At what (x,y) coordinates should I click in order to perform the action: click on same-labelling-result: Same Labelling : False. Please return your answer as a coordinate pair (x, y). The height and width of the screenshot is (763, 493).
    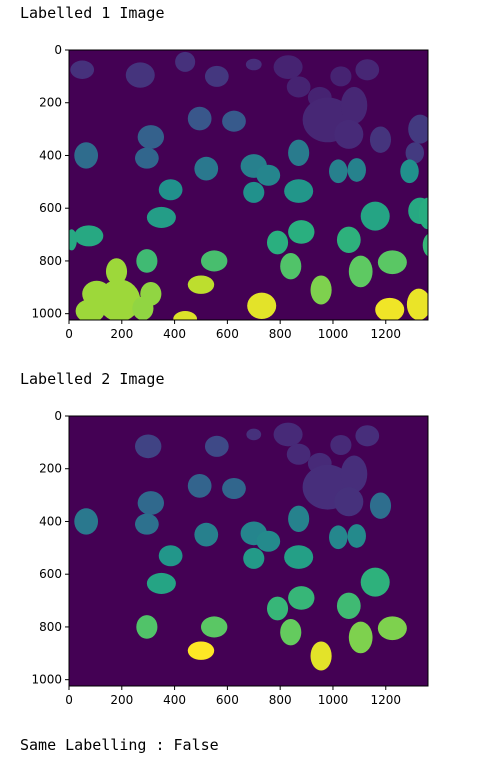
    Looking at the image, I should click on (119, 745).